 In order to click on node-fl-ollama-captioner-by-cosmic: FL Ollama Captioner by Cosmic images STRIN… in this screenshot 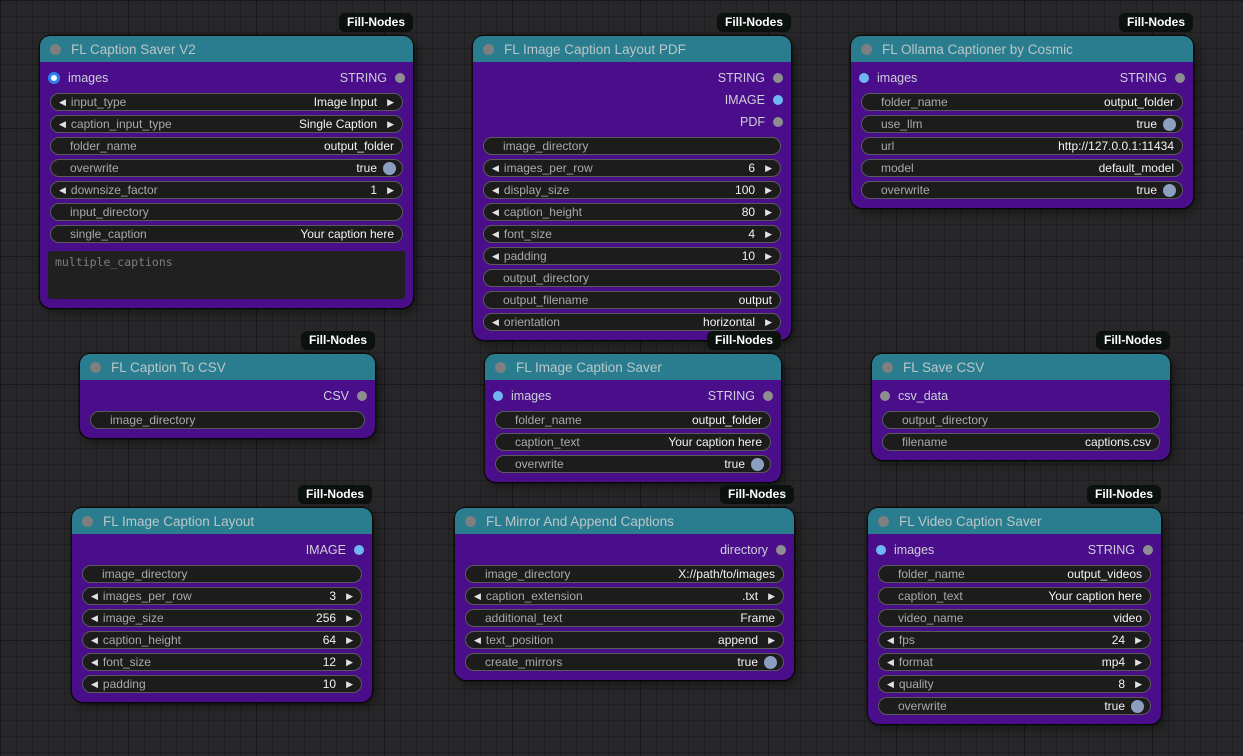, I will do `click(1022, 122)`.